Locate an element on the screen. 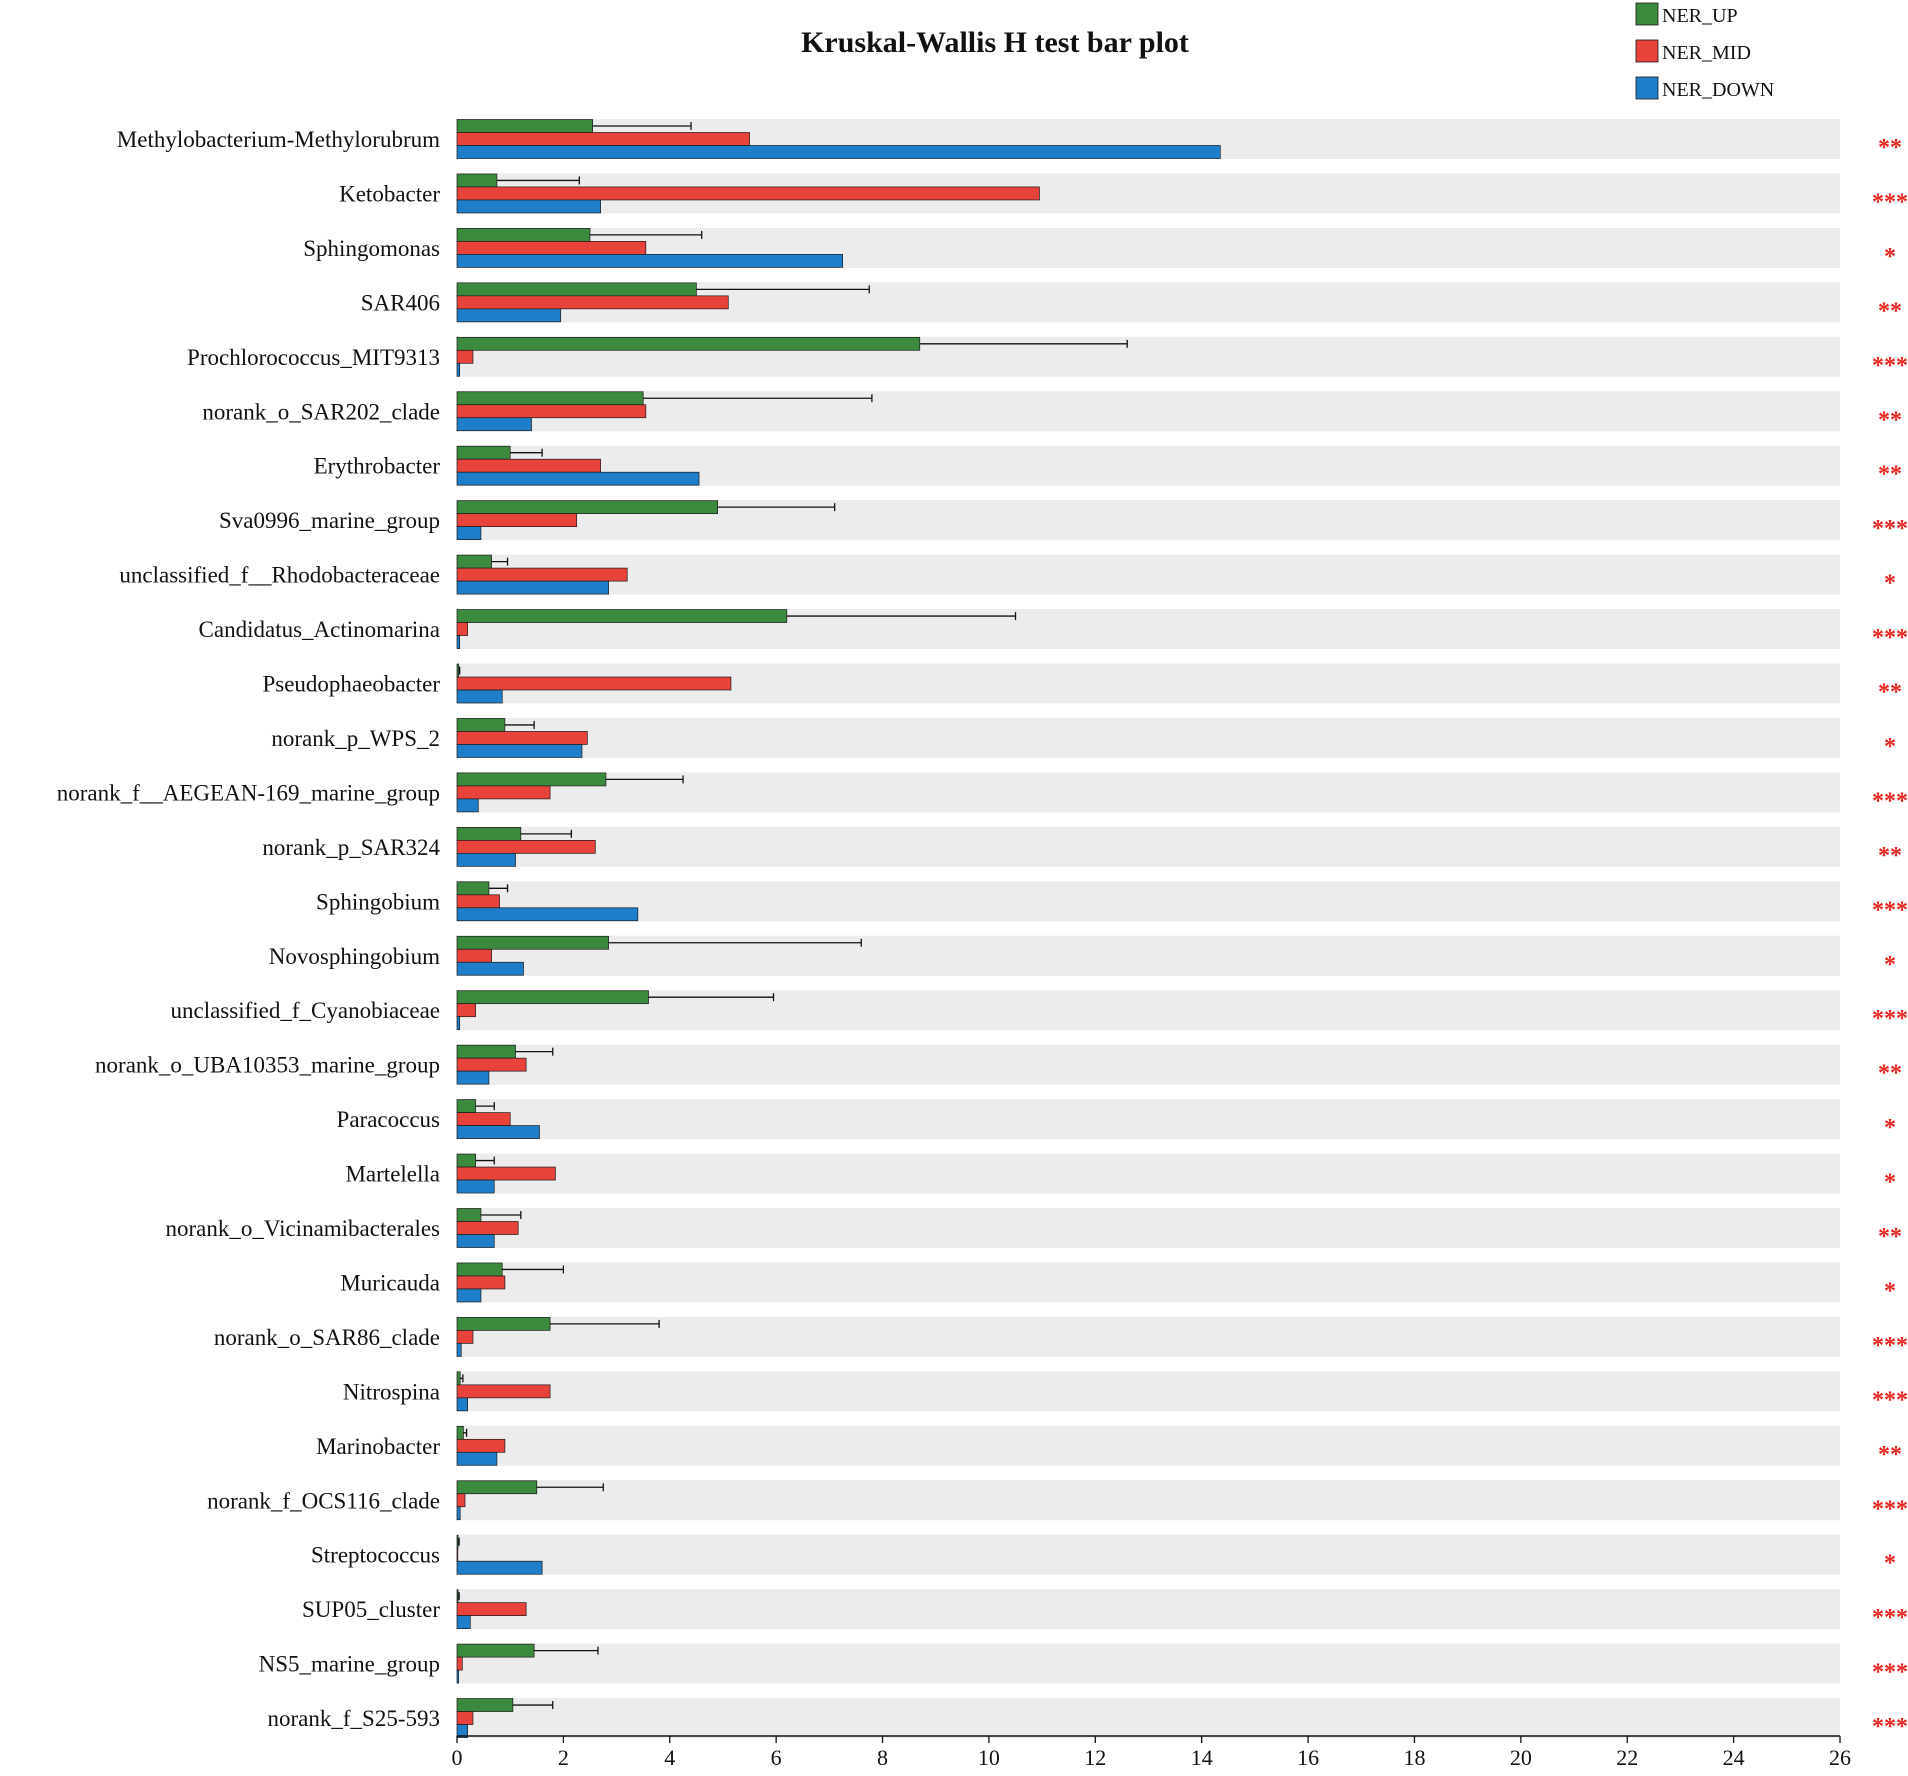 The image size is (1908, 1776). x-tick-label: 20 is located at coordinates (1521, 1757).